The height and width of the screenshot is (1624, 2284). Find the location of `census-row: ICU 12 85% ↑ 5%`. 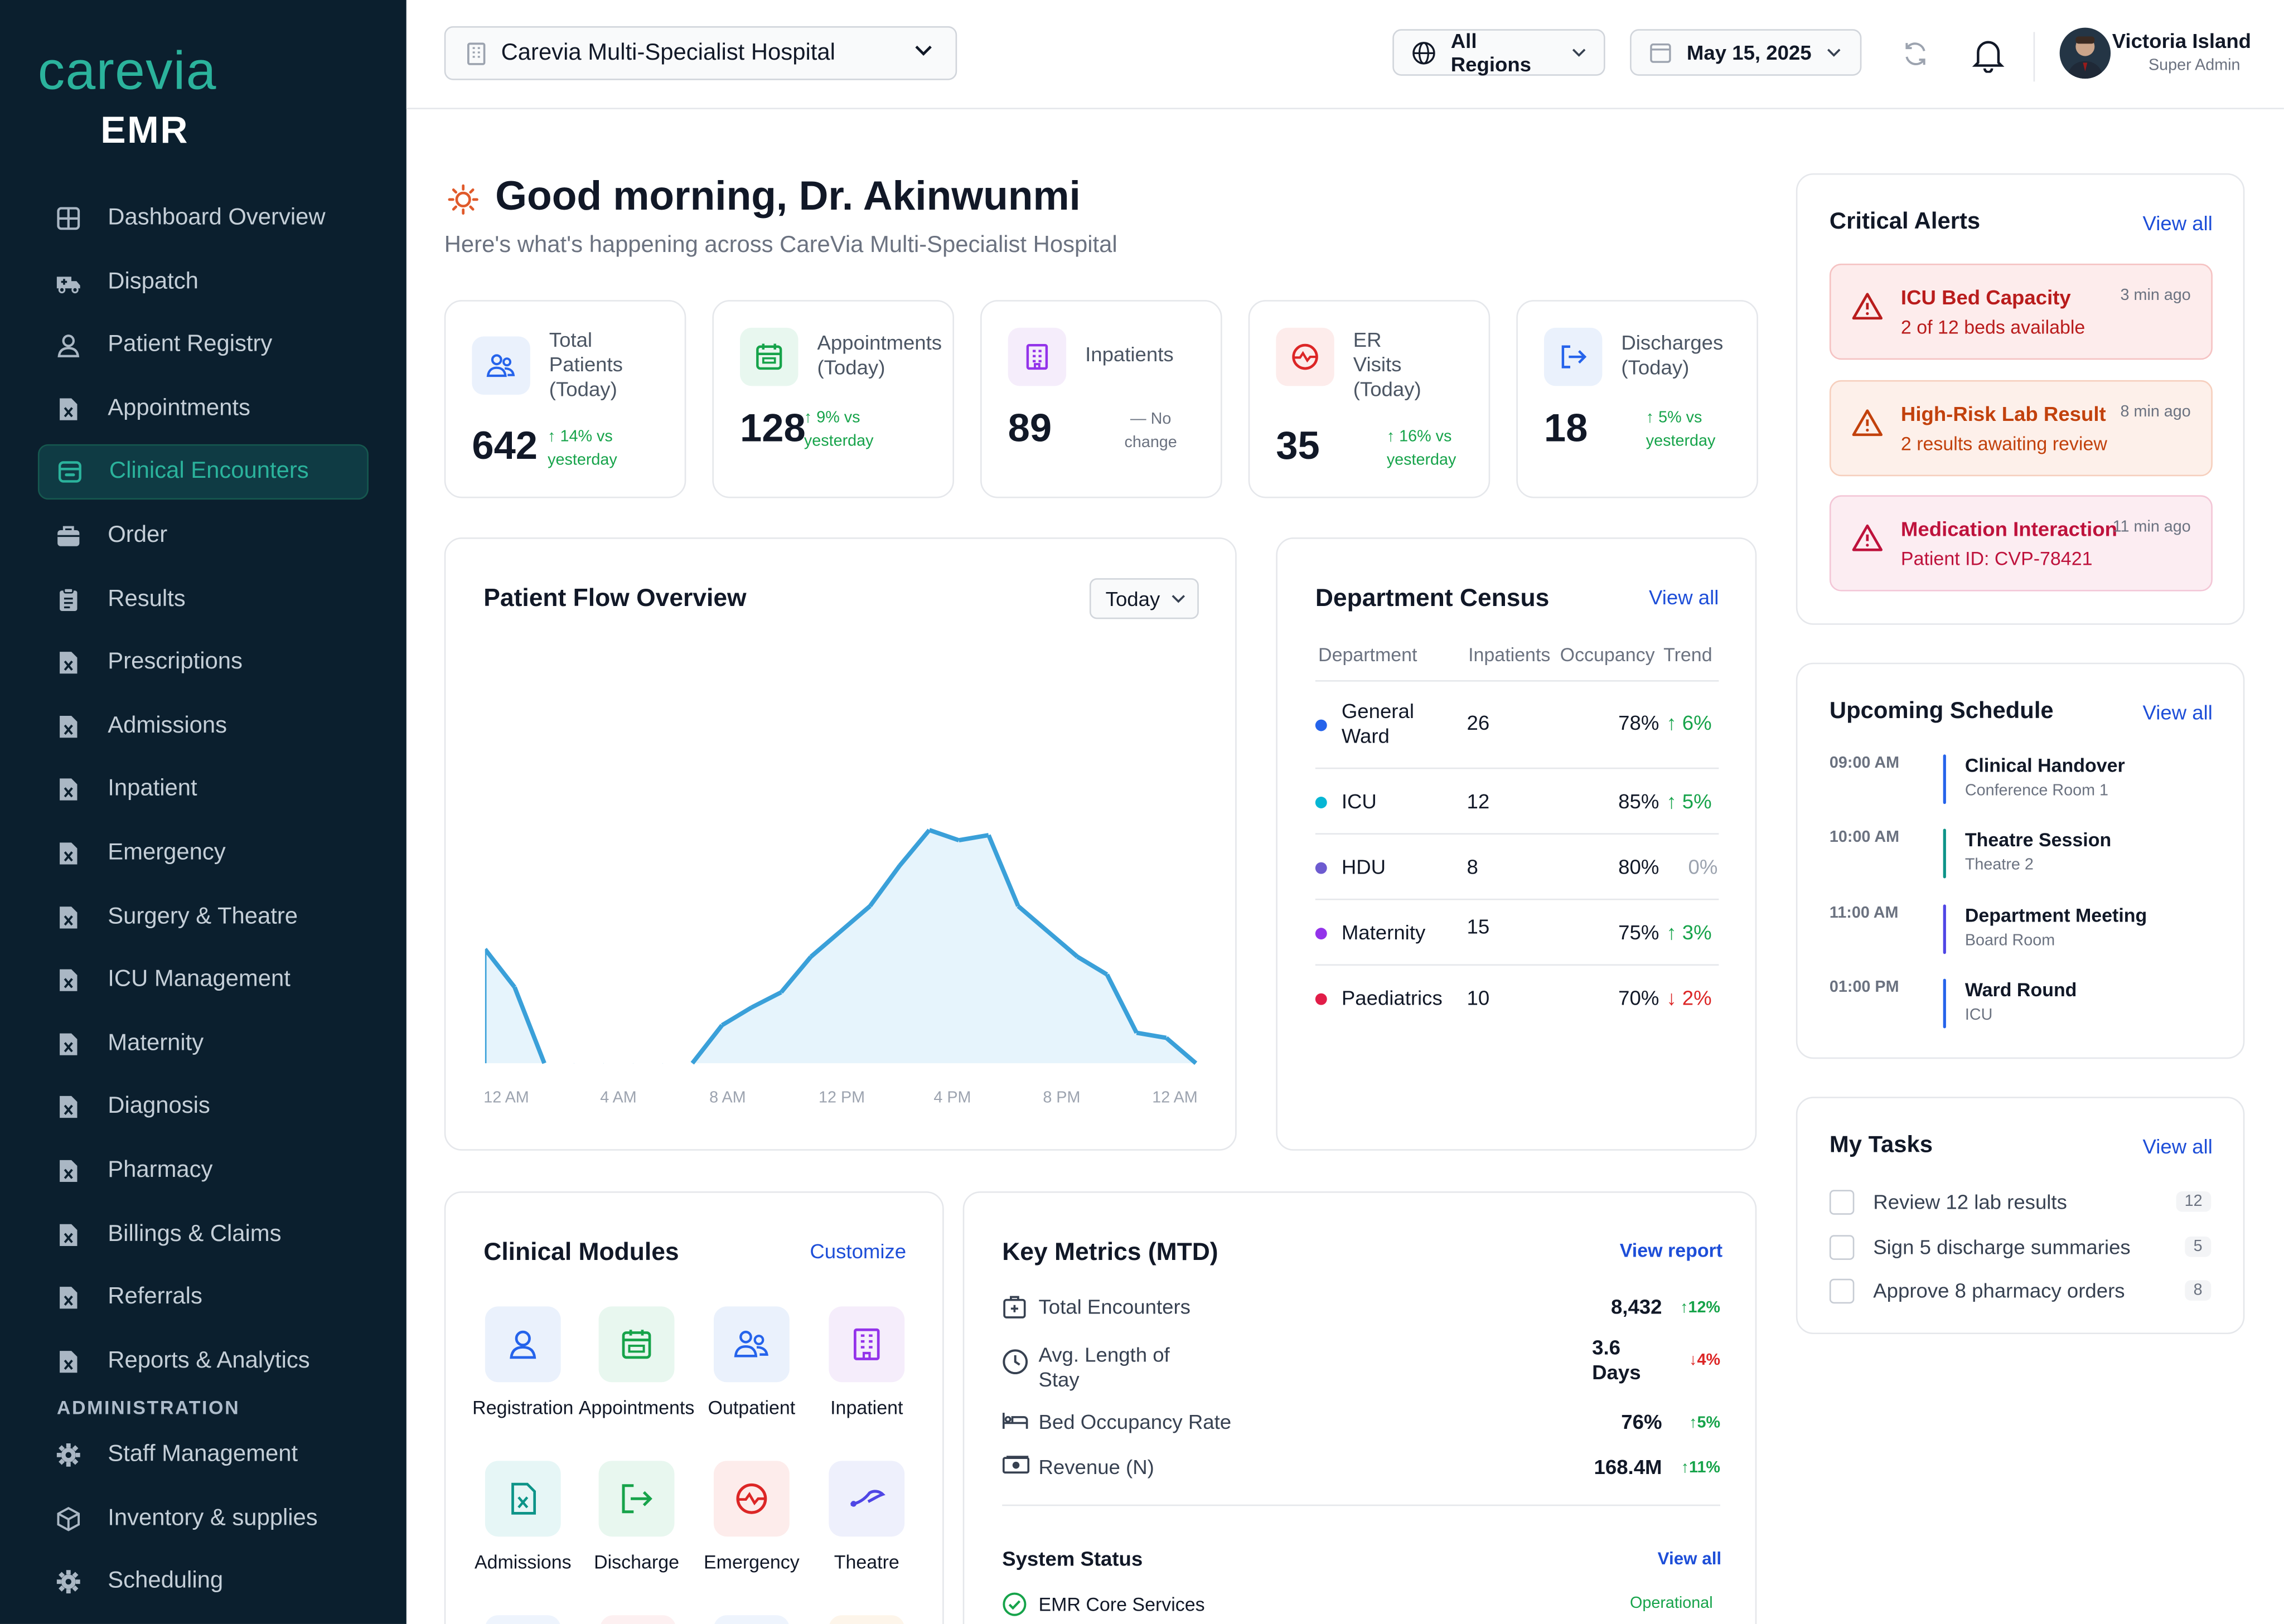

census-row: ICU 12 85% ↑ 5% is located at coordinates (1517, 802).